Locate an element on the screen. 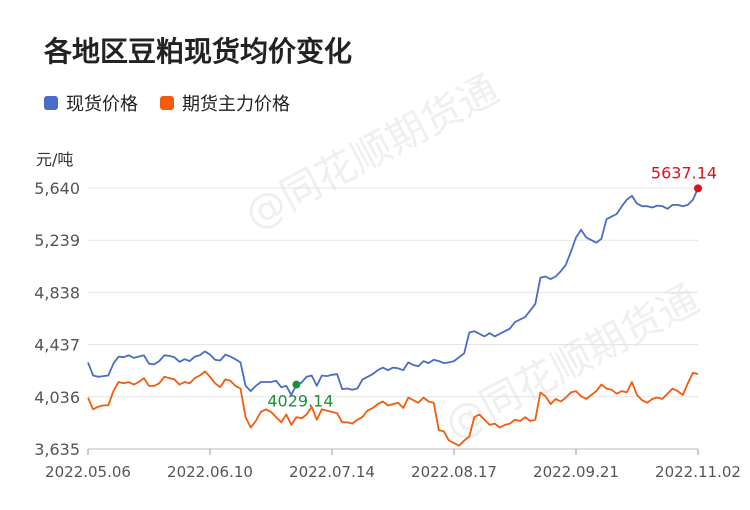 The width and height of the screenshot is (750, 510). x-tick-label: 2022.07.14 is located at coordinates (332, 472).